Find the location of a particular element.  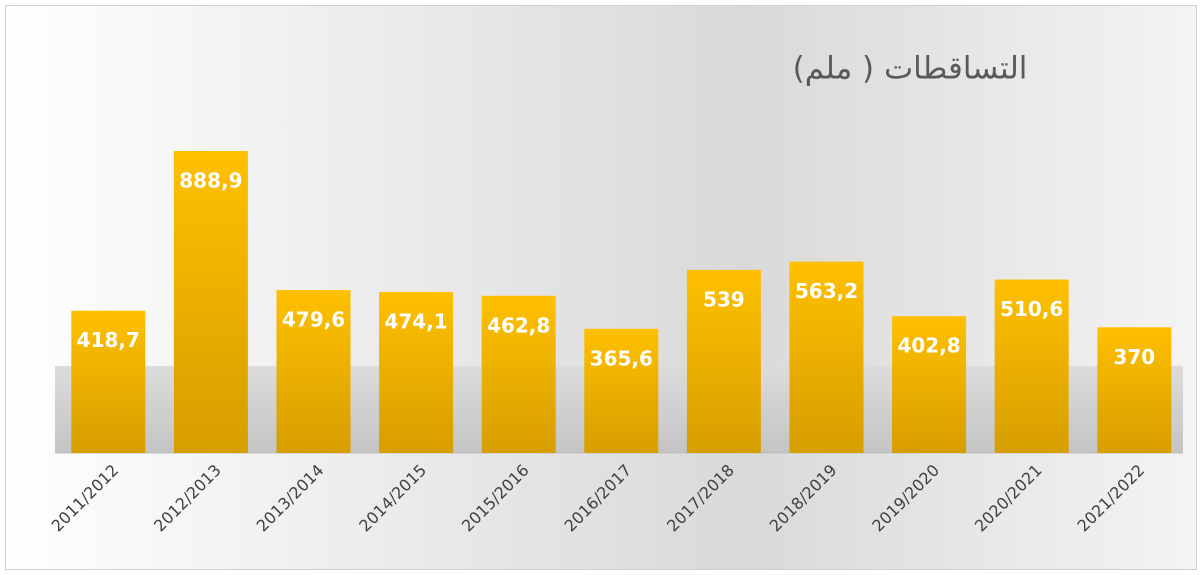

value-label: 563,2 is located at coordinates (826, 291).